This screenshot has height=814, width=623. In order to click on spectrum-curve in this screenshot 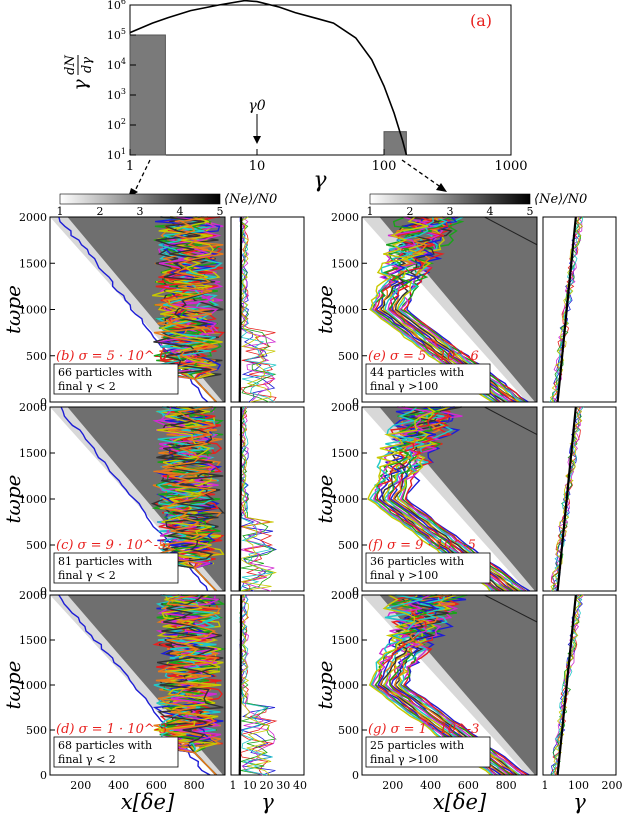, I will do `click(268, 78)`.